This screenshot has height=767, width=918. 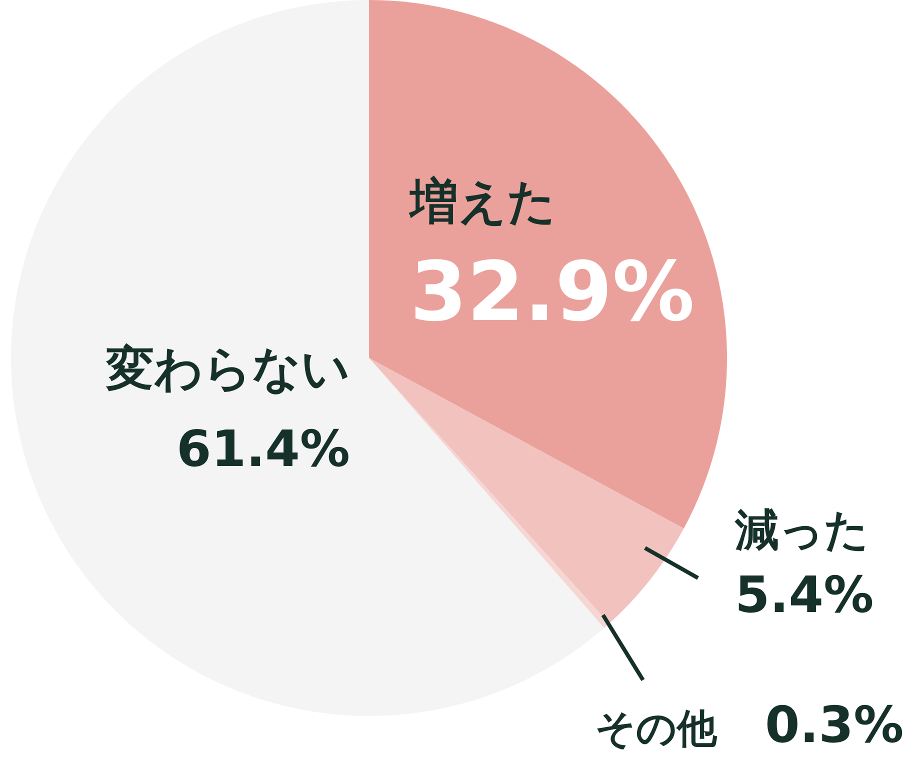 I want to click on data-label: 0.3%, so click(x=834, y=725).